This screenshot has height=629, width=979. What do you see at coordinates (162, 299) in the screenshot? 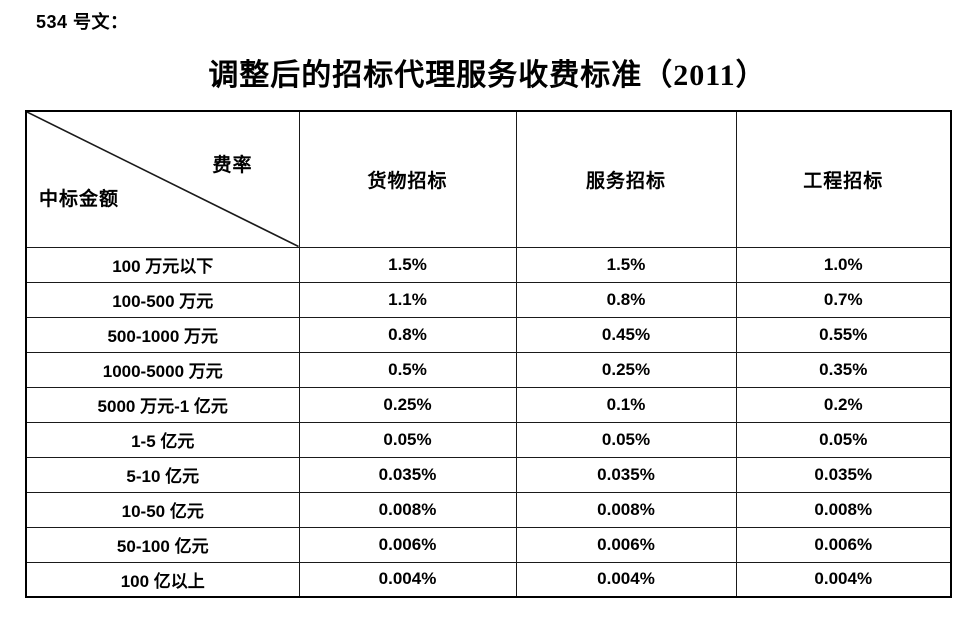
I see `amount-cell: 100-500 万元` at bounding box center [162, 299].